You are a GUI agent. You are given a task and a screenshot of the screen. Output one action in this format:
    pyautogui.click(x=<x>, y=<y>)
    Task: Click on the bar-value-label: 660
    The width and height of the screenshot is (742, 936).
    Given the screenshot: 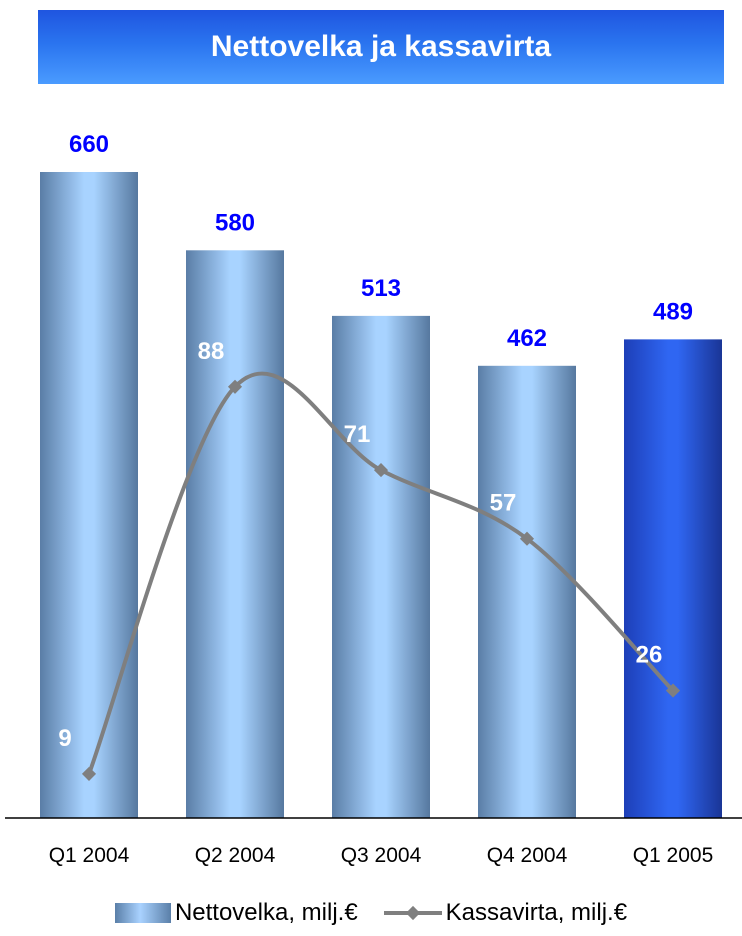 What is the action you would take?
    pyautogui.click(x=89, y=144)
    